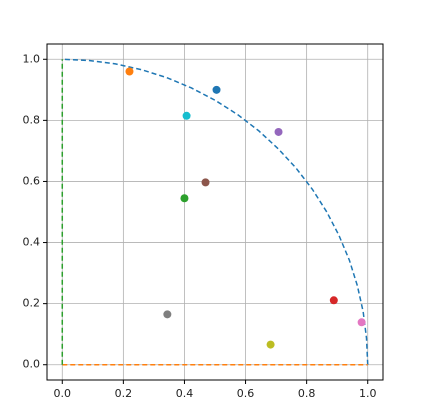 The height and width of the screenshot is (412, 424). What do you see at coordinates (32, 242) in the screenshot?
I see `y-tick-label: 0.4` at bounding box center [32, 242].